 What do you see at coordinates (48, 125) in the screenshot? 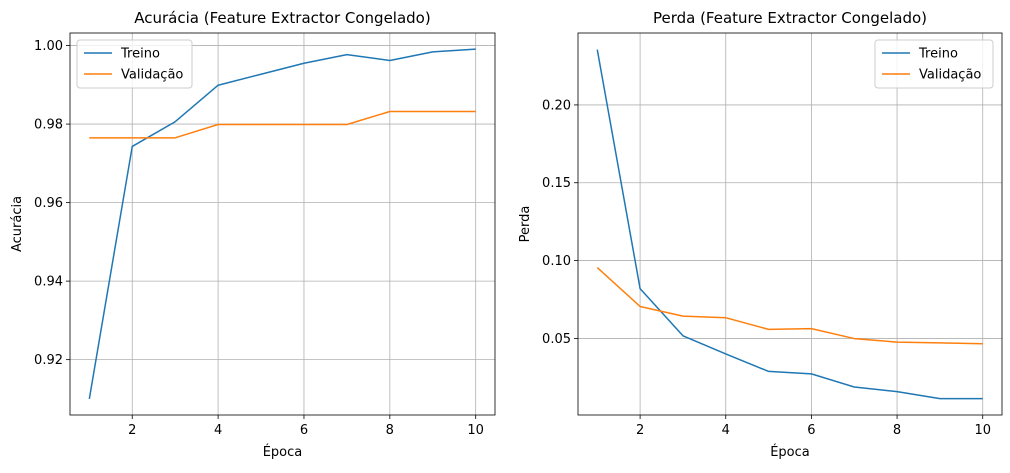
I see `chart-0-y-tick-label: 0.98` at bounding box center [48, 125].